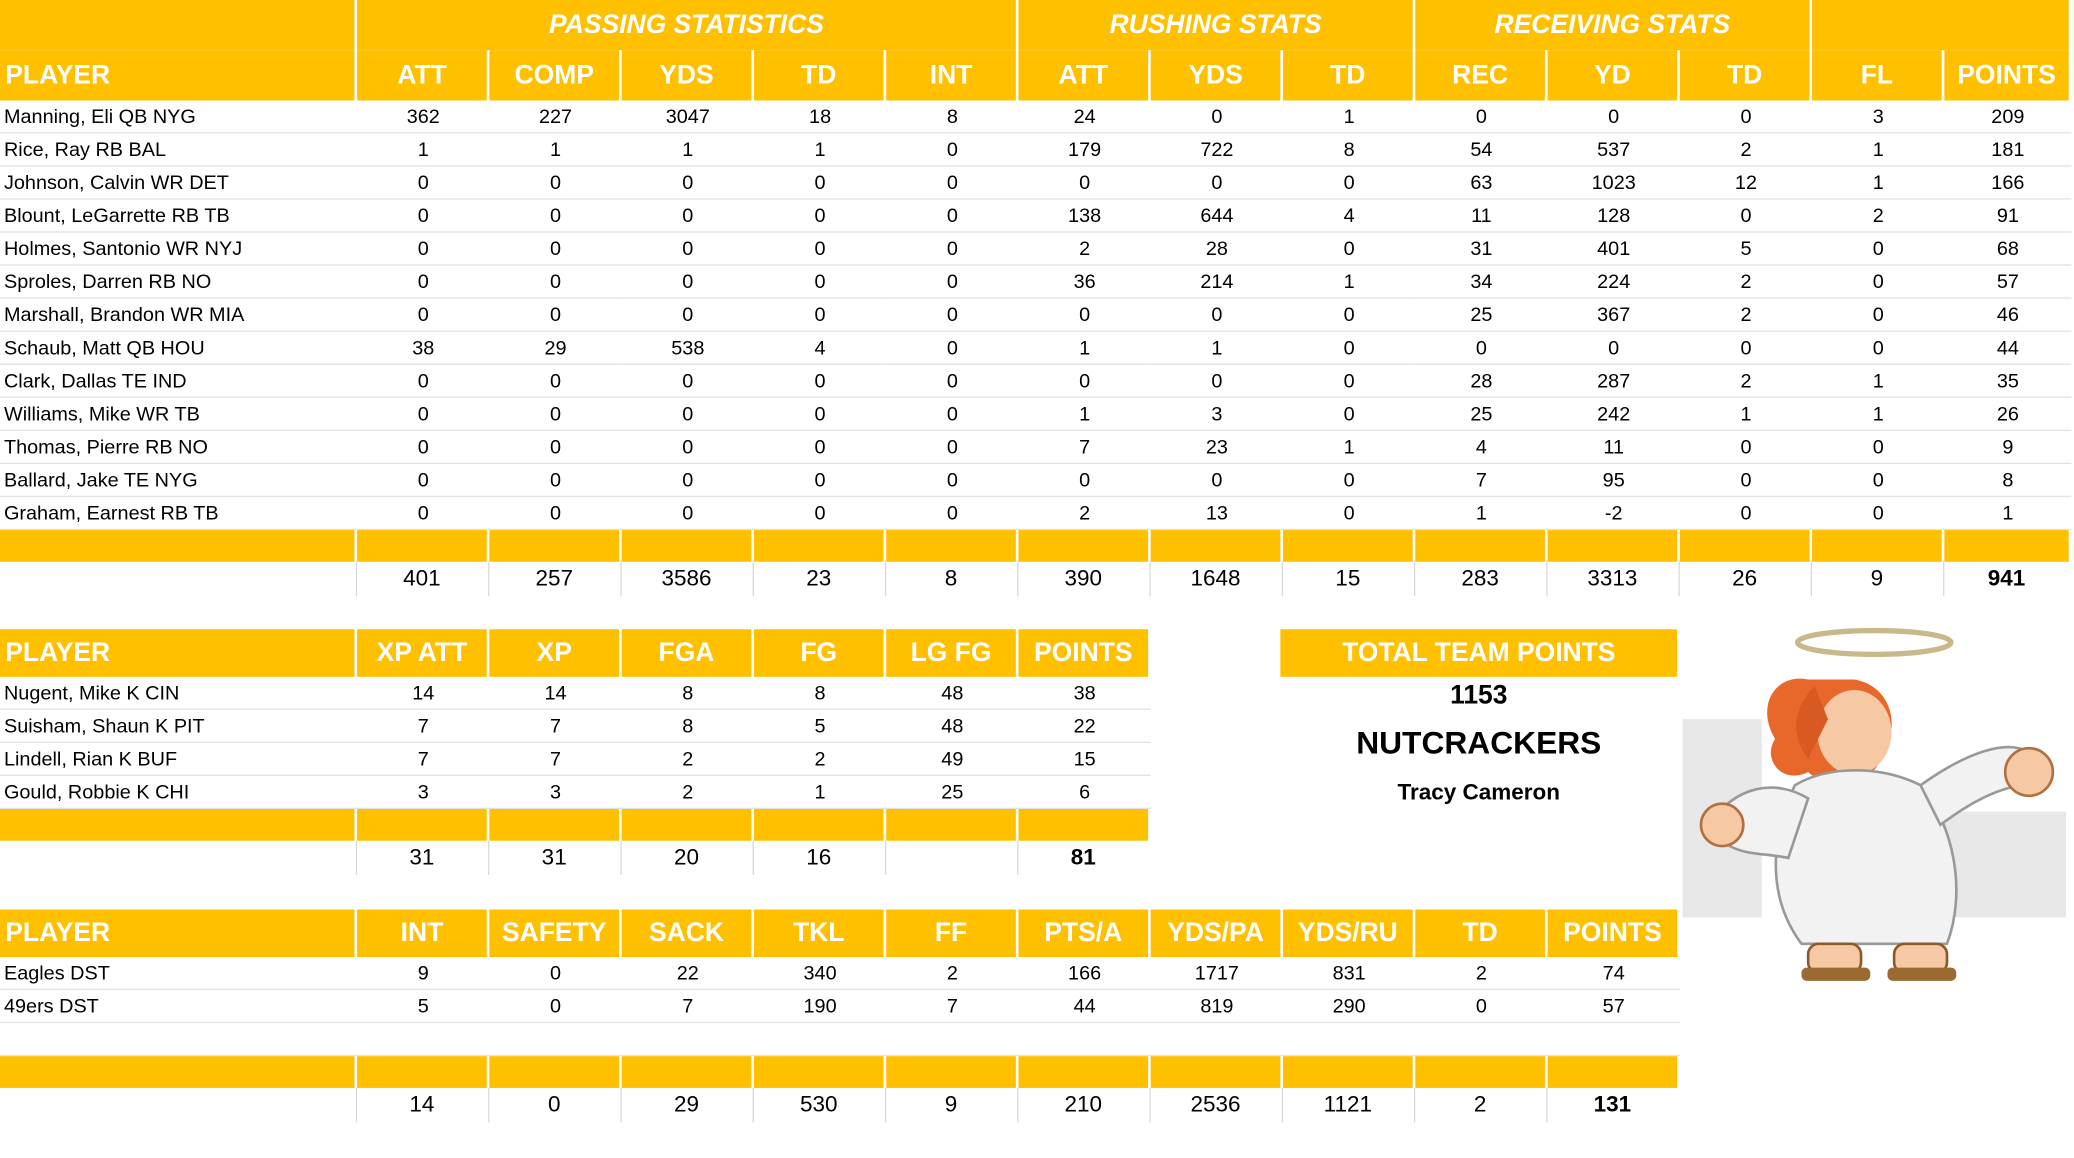 The width and height of the screenshot is (2074, 1158). What do you see at coordinates (1613, 381) in the screenshot?
I see `stat-cell: 287` at bounding box center [1613, 381].